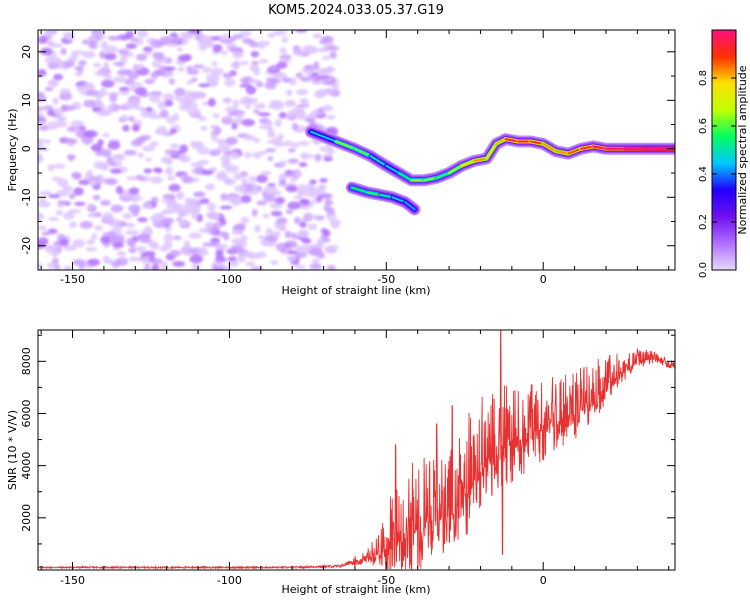 The height and width of the screenshot is (600, 750). Describe the element at coordinates (229, 279) in the screenshot. I see `x-tick-label: -100` at that location.